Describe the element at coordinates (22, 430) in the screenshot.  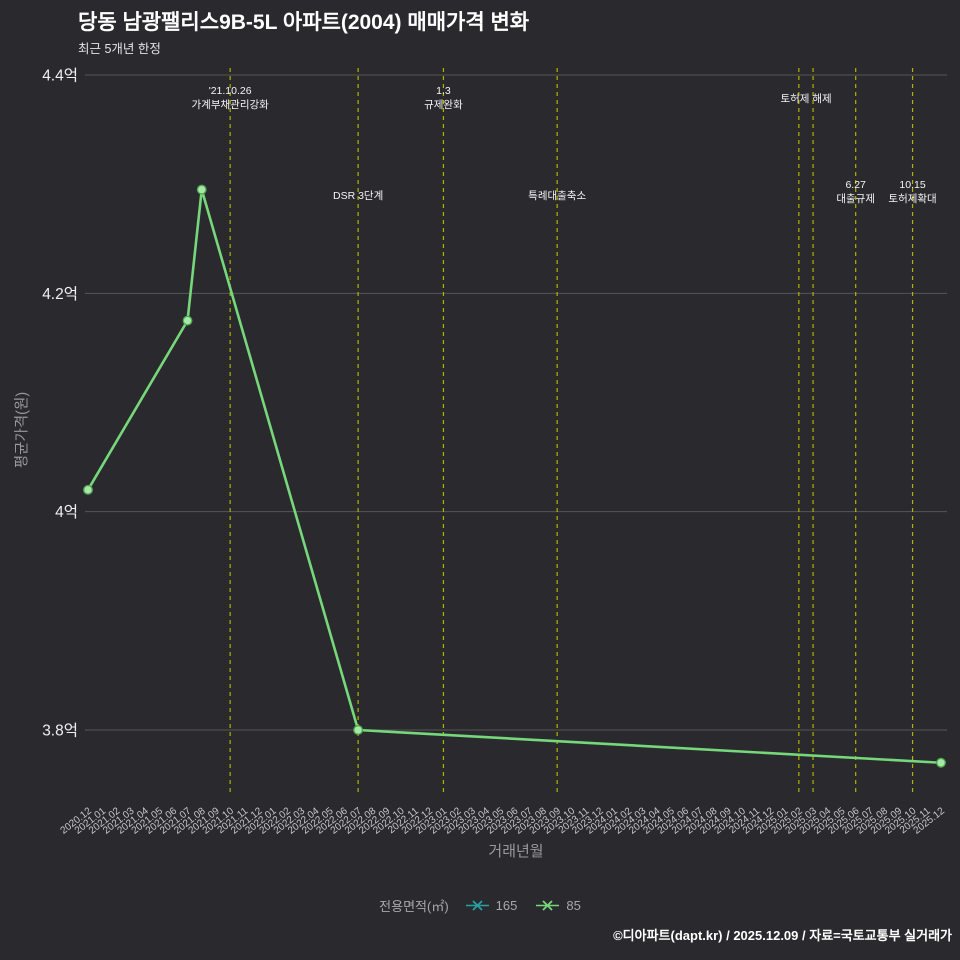
I see `y-axis-title: 평균가격(원)` at that location.